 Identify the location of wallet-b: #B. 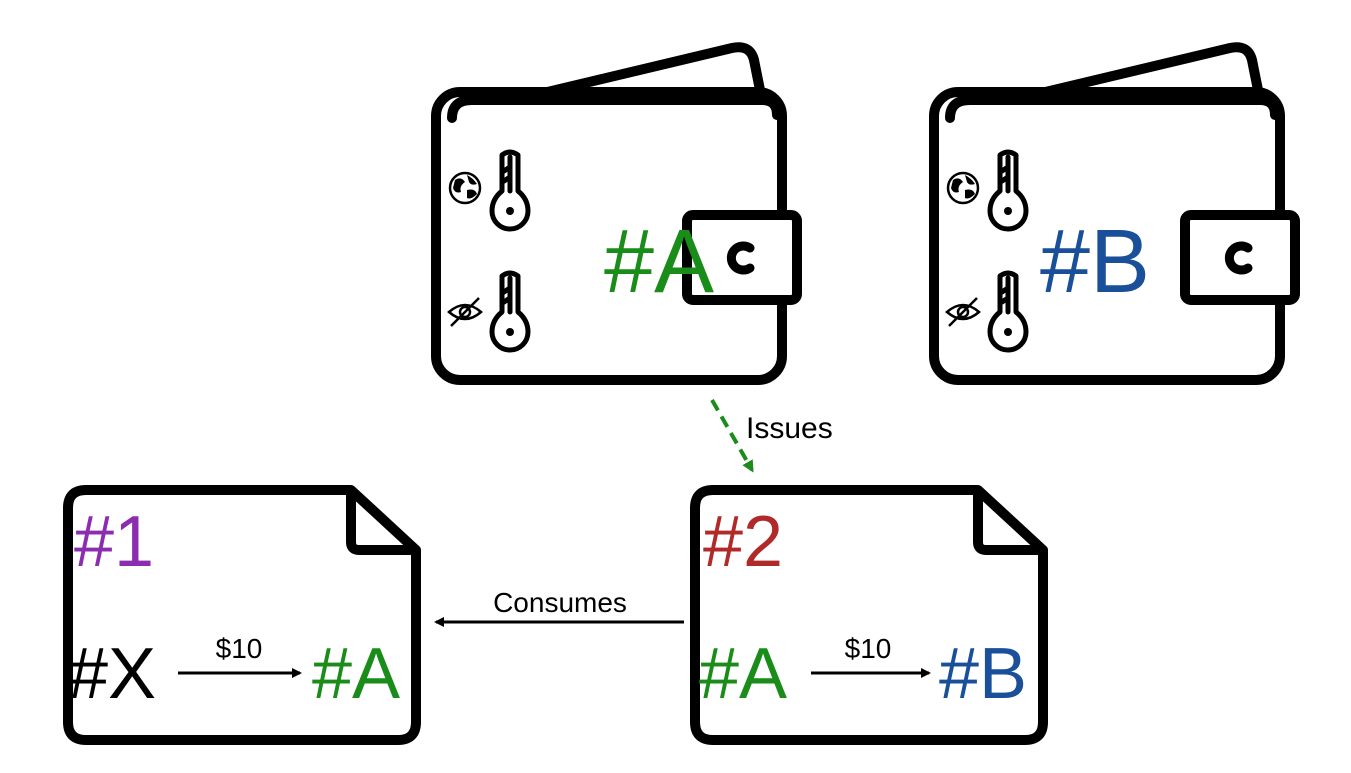
(1114, 213).